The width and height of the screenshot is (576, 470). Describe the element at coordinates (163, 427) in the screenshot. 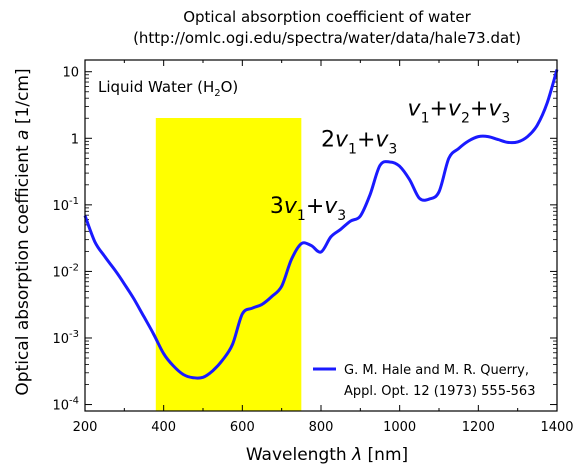

I see `x-tick-label: 400` at that location.